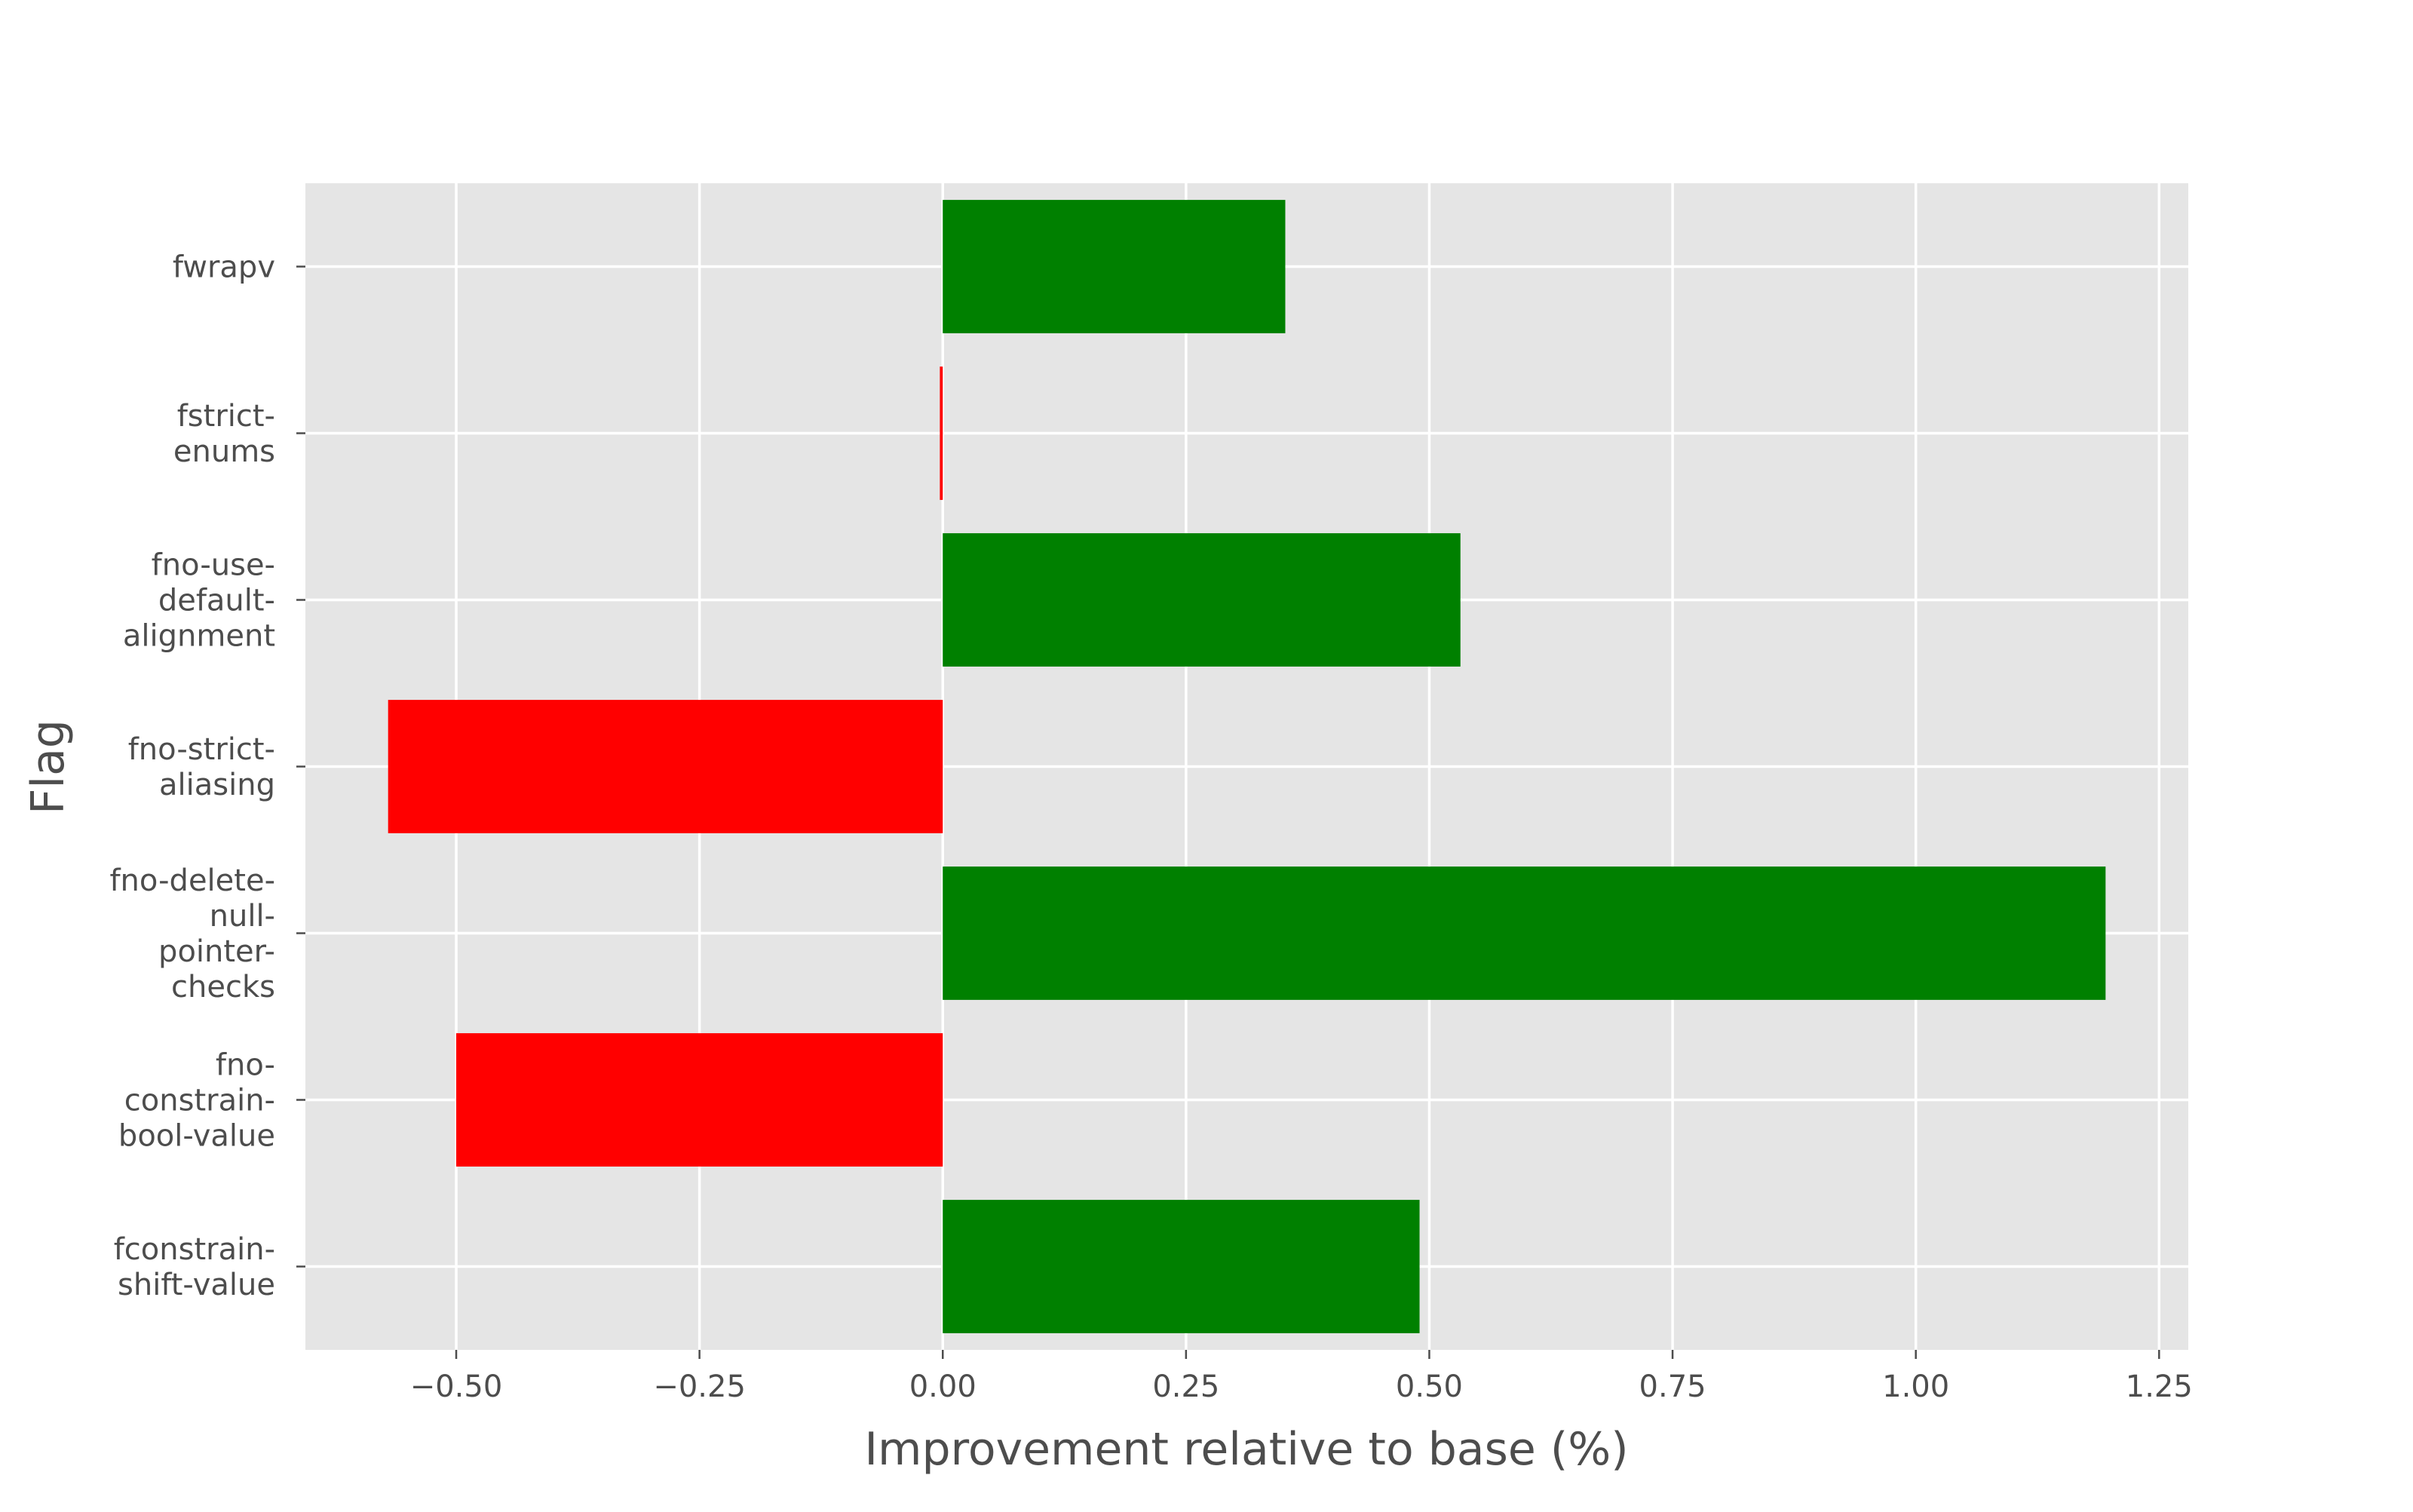 The image size is (2413, 1512). I want to click on x-axis-title: Improvement relative to base (%), so click(1246, 1449).